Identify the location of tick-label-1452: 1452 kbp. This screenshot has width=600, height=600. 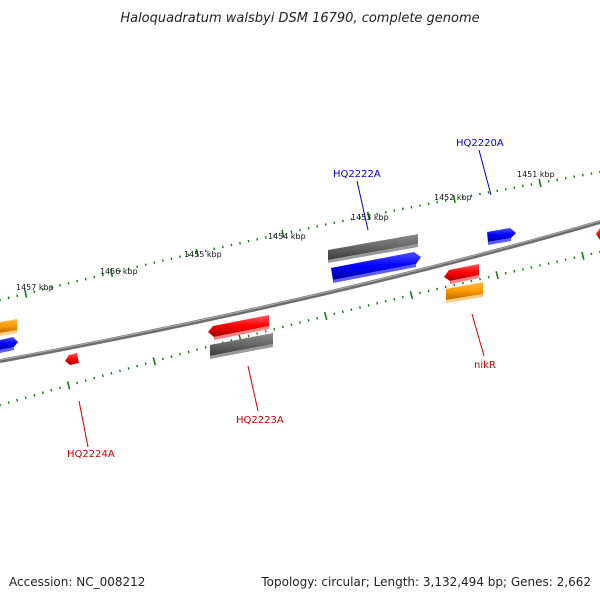
(453, 197).